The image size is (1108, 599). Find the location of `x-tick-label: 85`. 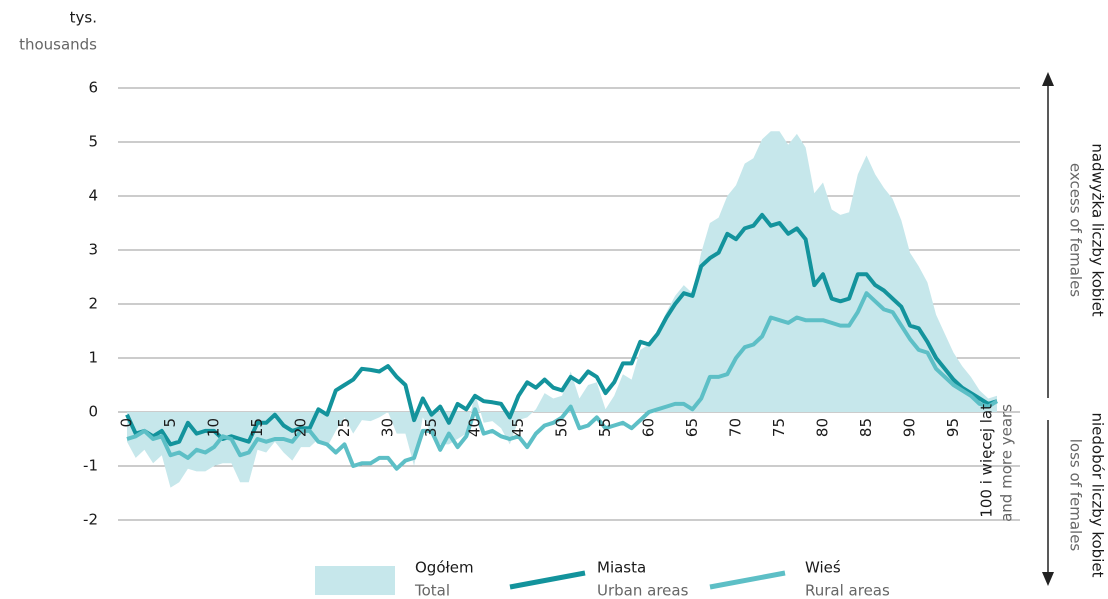

x-tick-label: 85 is located at coordinates (866, 427).